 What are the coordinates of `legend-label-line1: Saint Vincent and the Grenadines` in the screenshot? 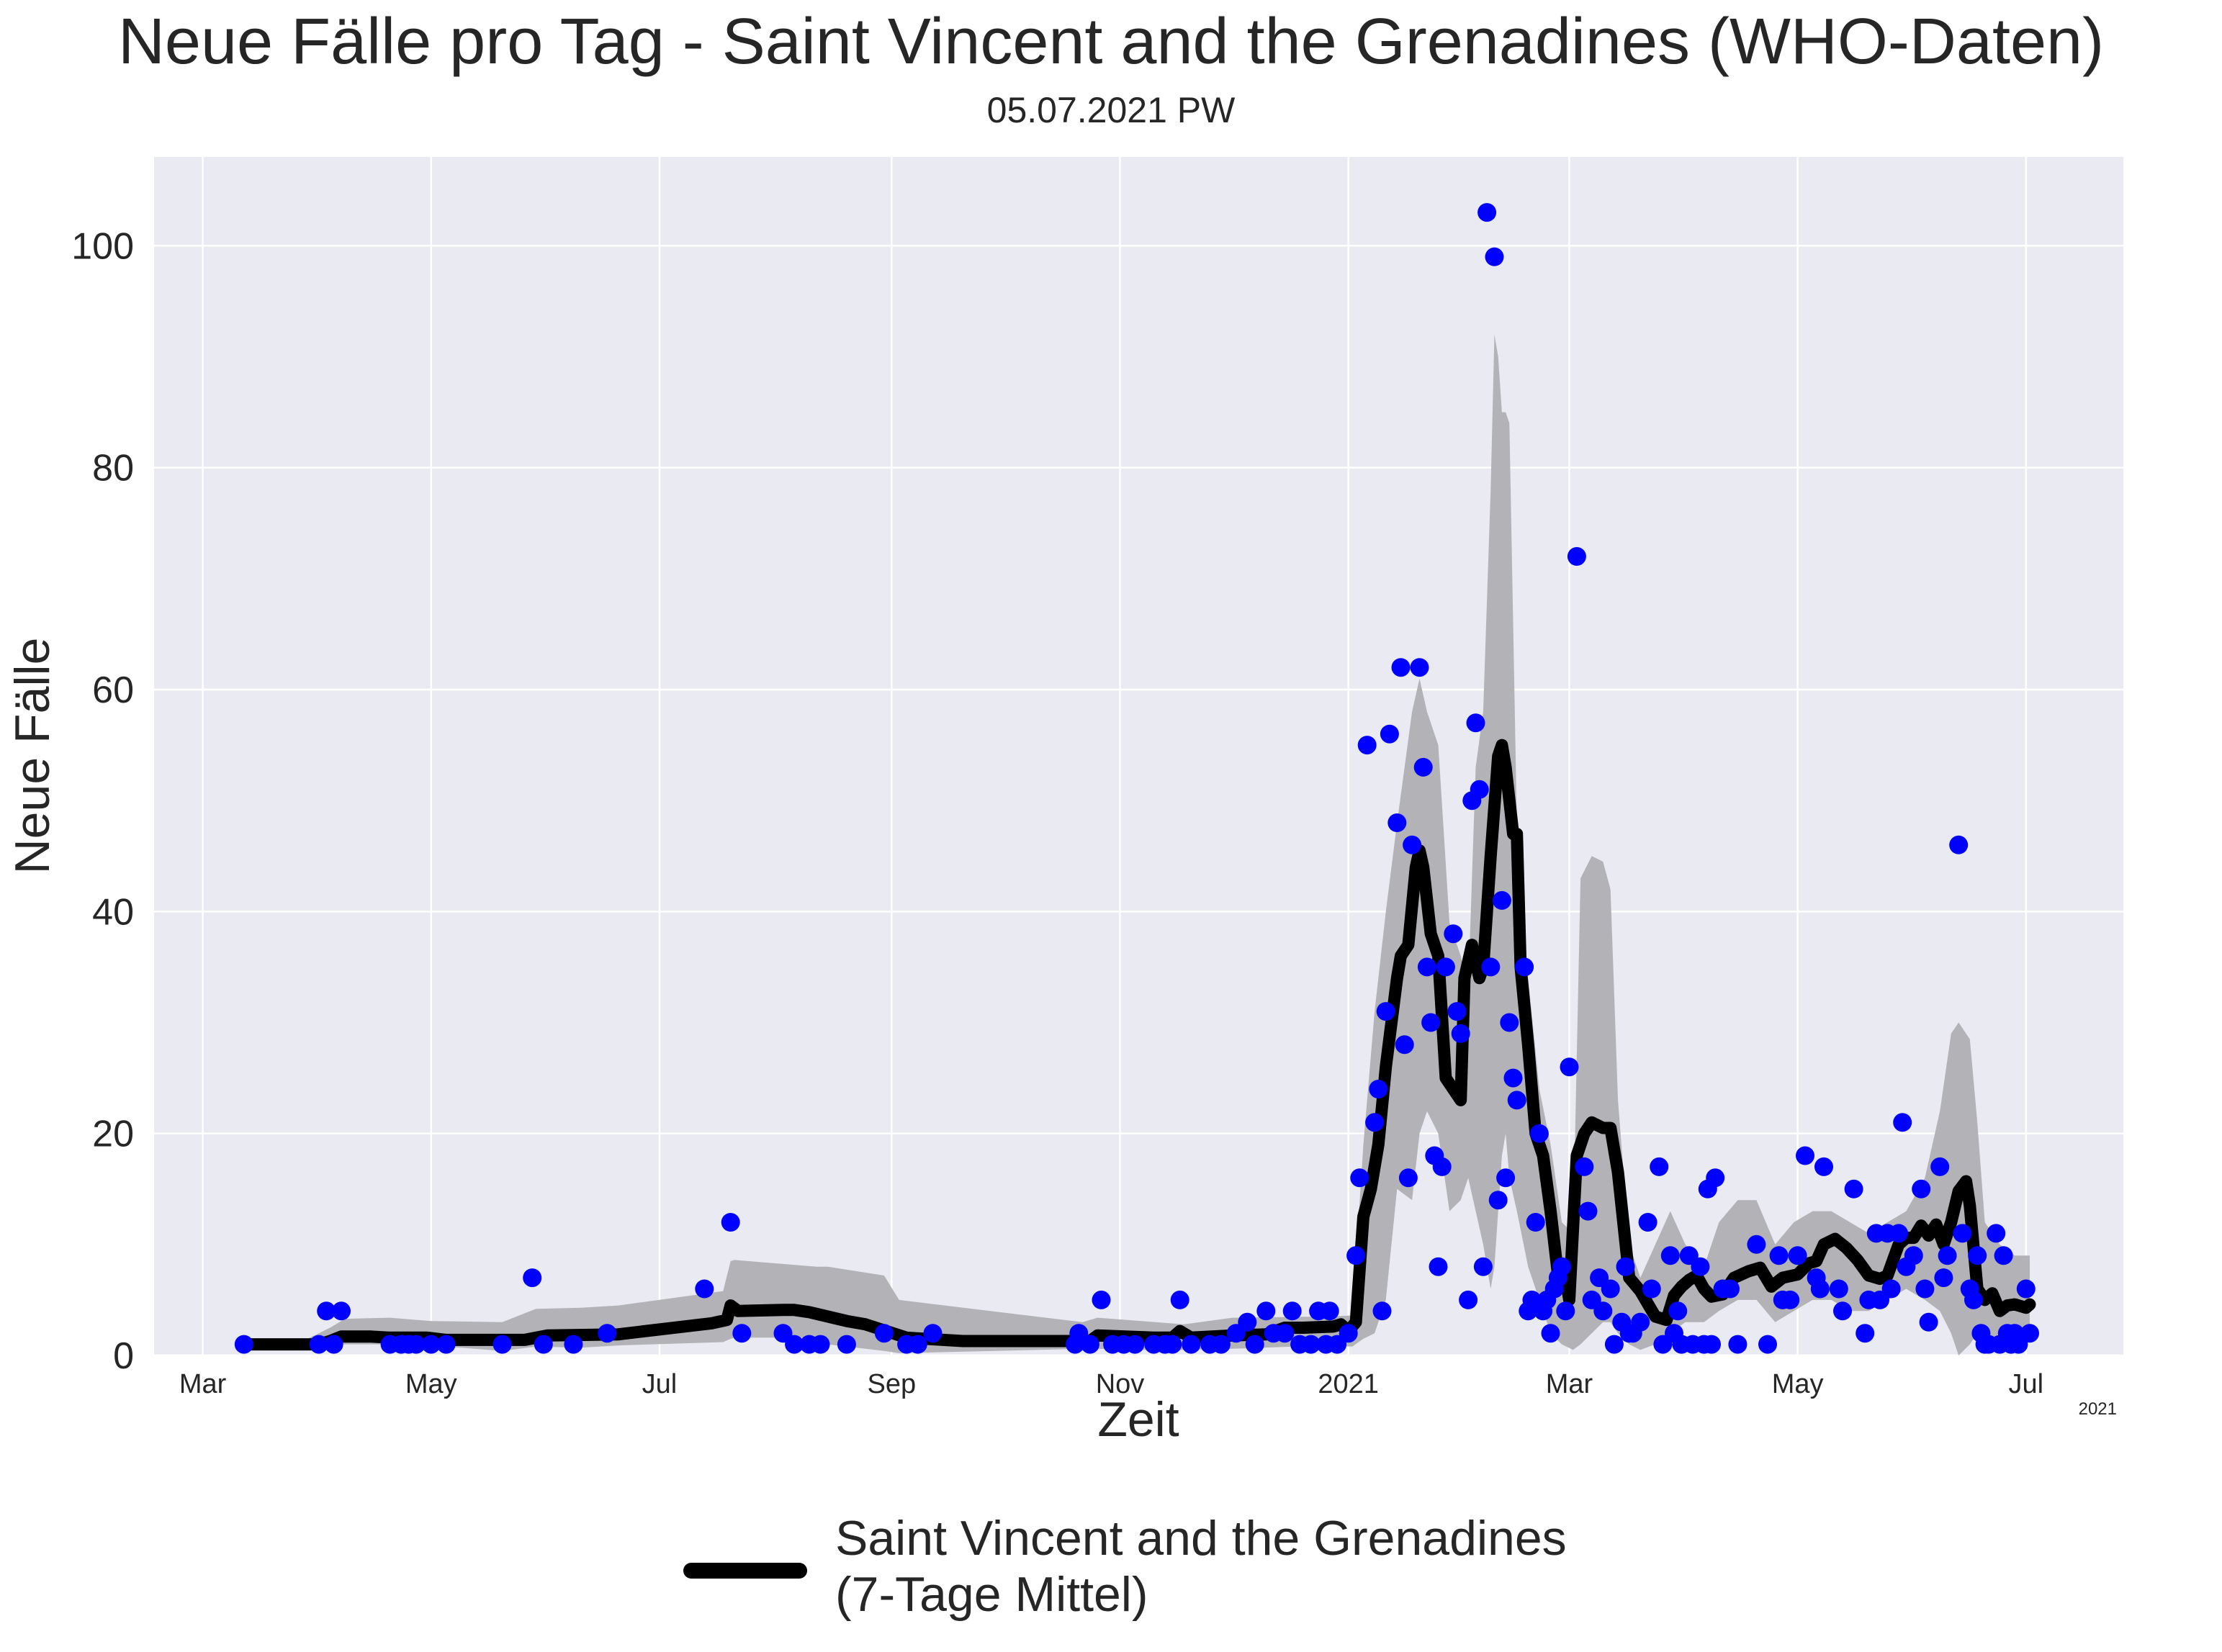 It's located at (1201, 1538).